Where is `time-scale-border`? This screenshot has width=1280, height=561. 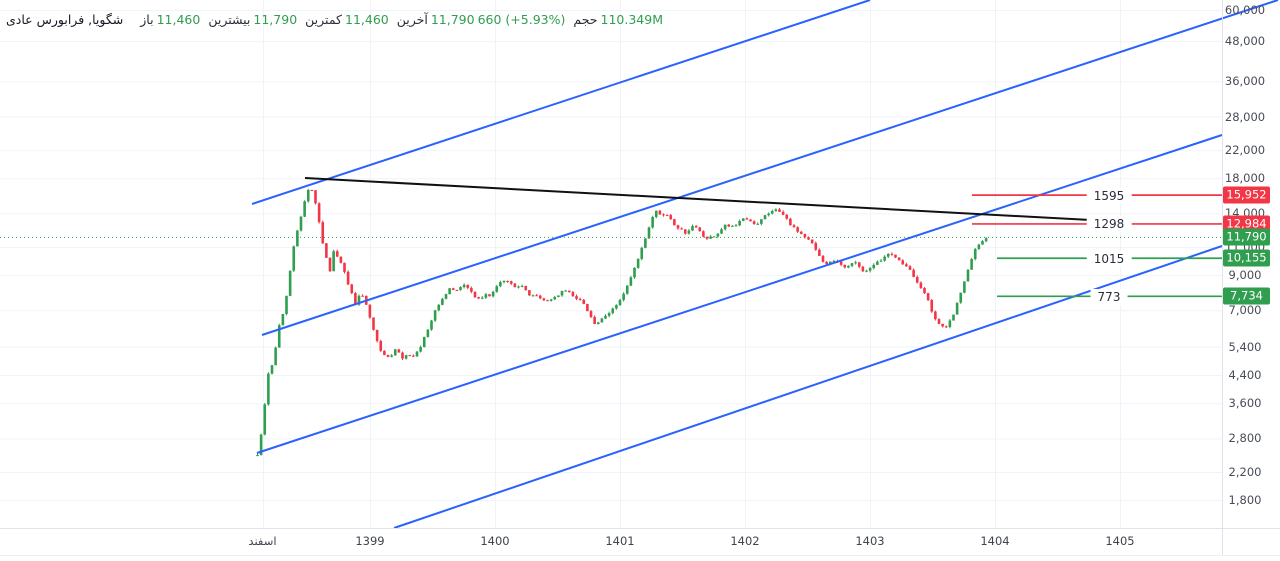 time-scale-border is located at coordinates (640, 528).